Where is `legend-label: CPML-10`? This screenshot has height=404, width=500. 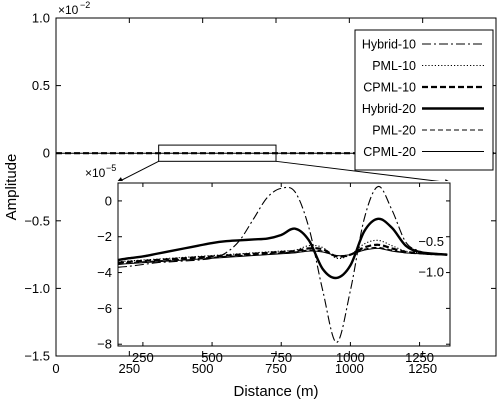 legend-label: CPML-10 is located at coordinates (389, 88).